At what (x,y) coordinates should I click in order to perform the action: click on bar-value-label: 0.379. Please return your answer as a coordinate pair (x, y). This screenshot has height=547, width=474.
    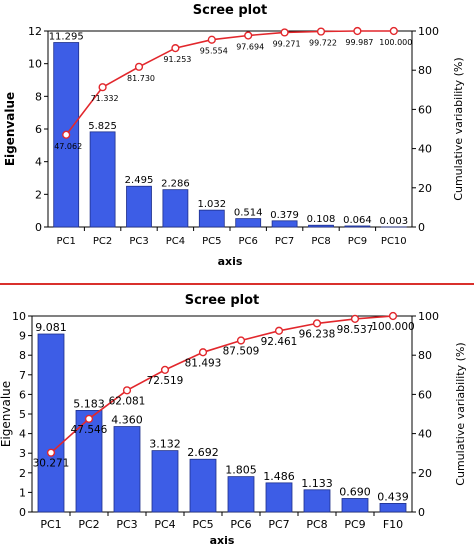
    Looking at the image, I should click on (284, 215).